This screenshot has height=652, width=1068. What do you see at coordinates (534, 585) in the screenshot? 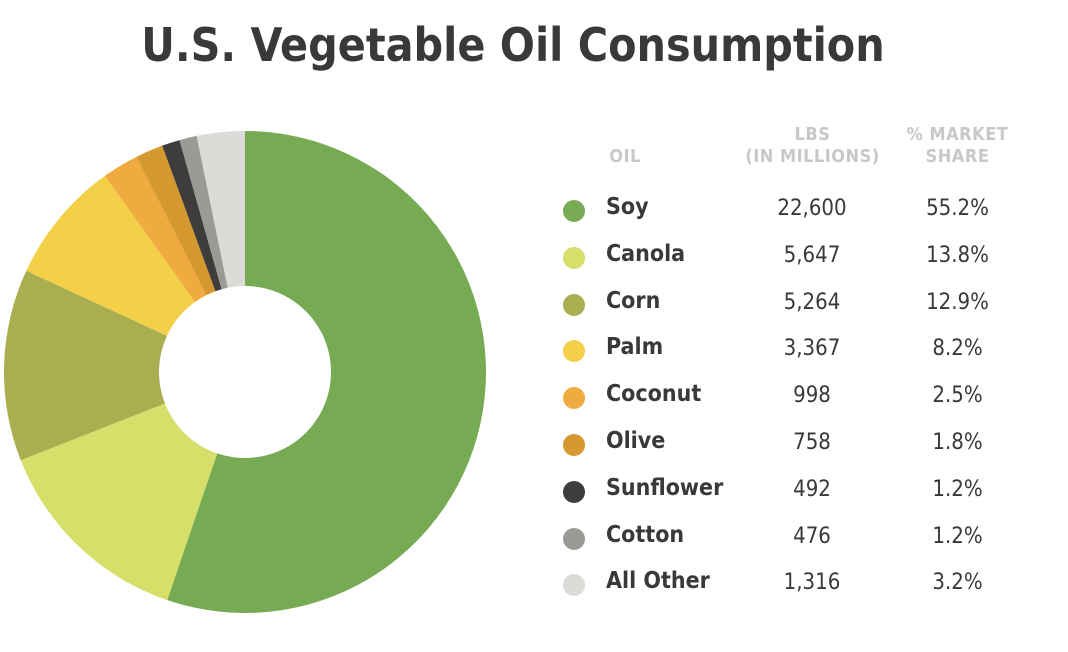
I see `table-row-all-other: All Other 1,316 3.2%` at bounding box center [534, 585].